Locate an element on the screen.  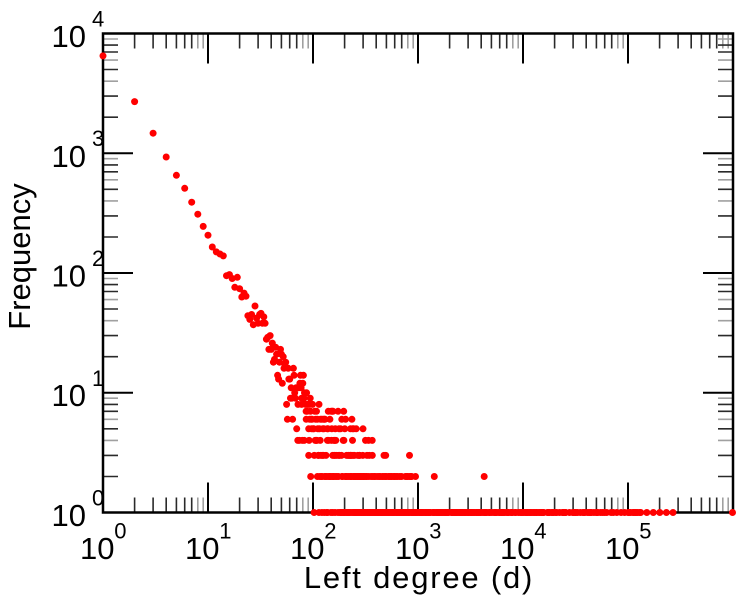
svg-text: Left degree (d) is located at coordinates (419, 577).